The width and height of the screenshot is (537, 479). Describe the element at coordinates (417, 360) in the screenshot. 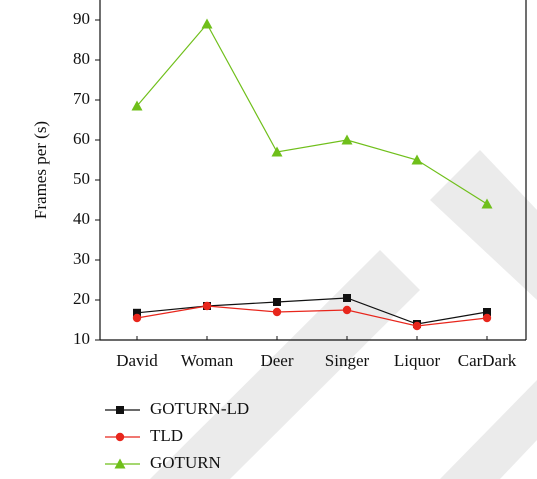

I see `x-tick-label: Liquor` at that location.